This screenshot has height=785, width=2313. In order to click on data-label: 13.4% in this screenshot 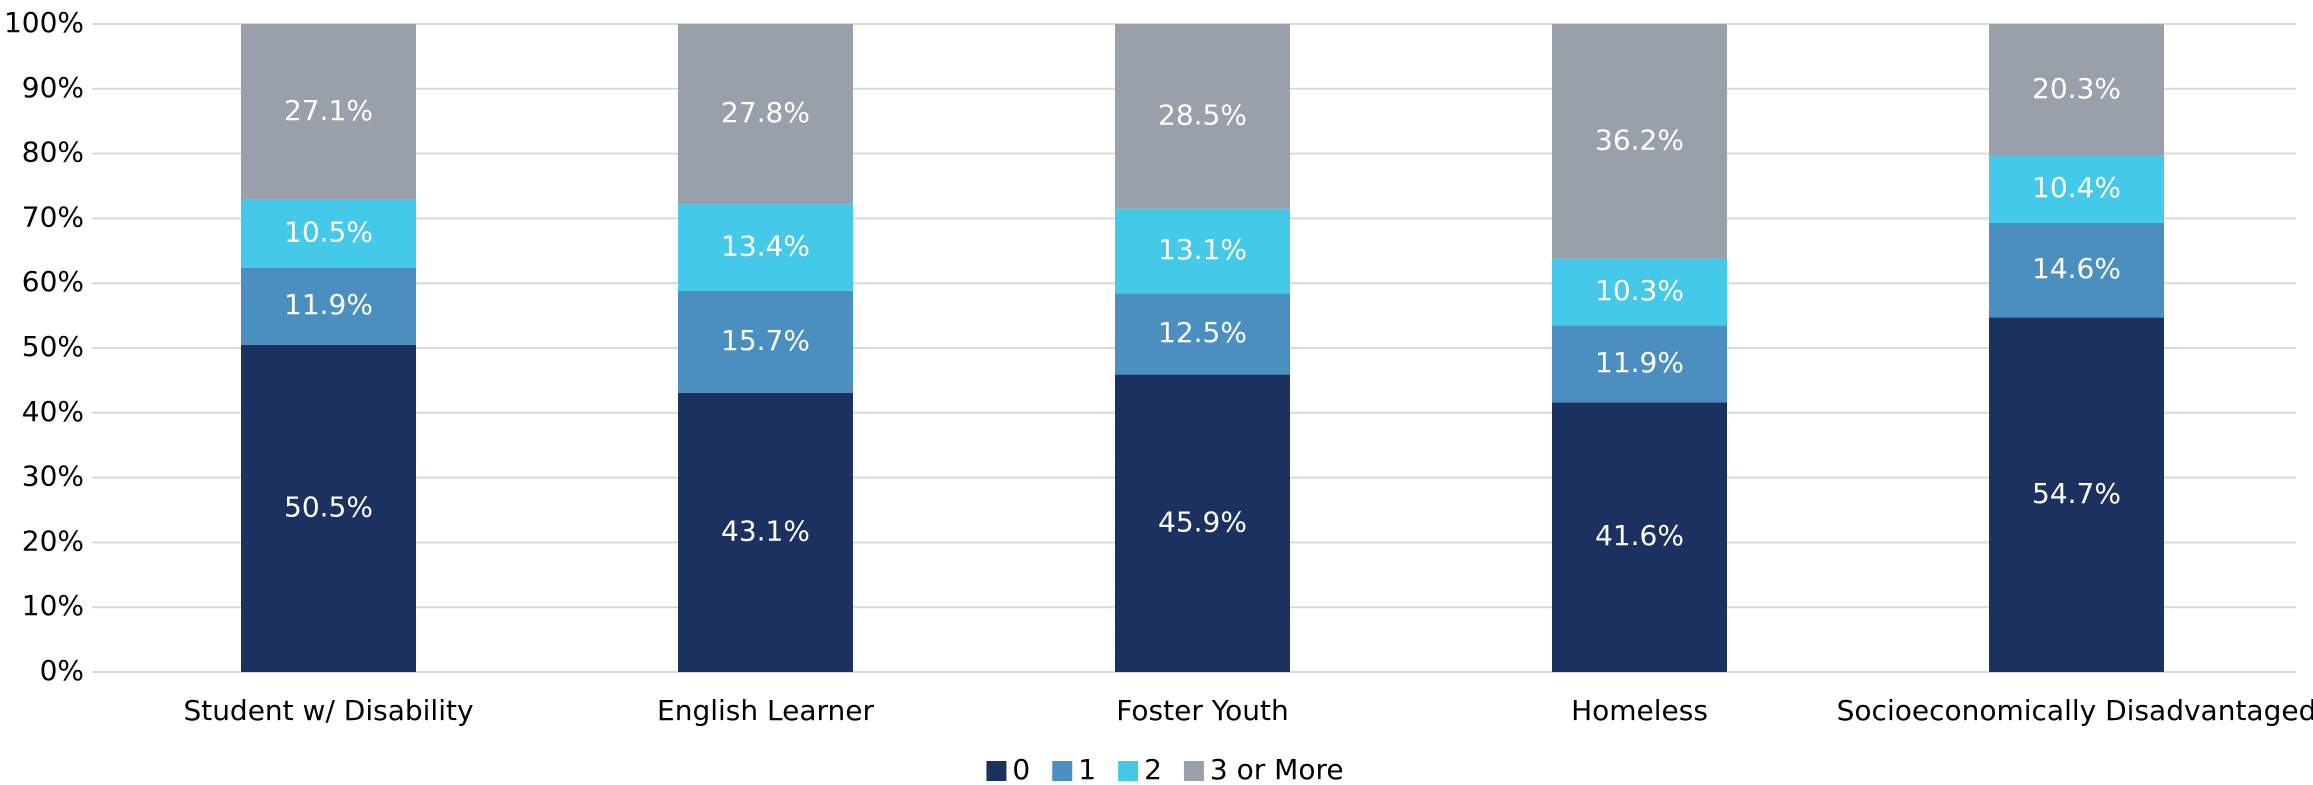, I will do `click(765, 246)`.